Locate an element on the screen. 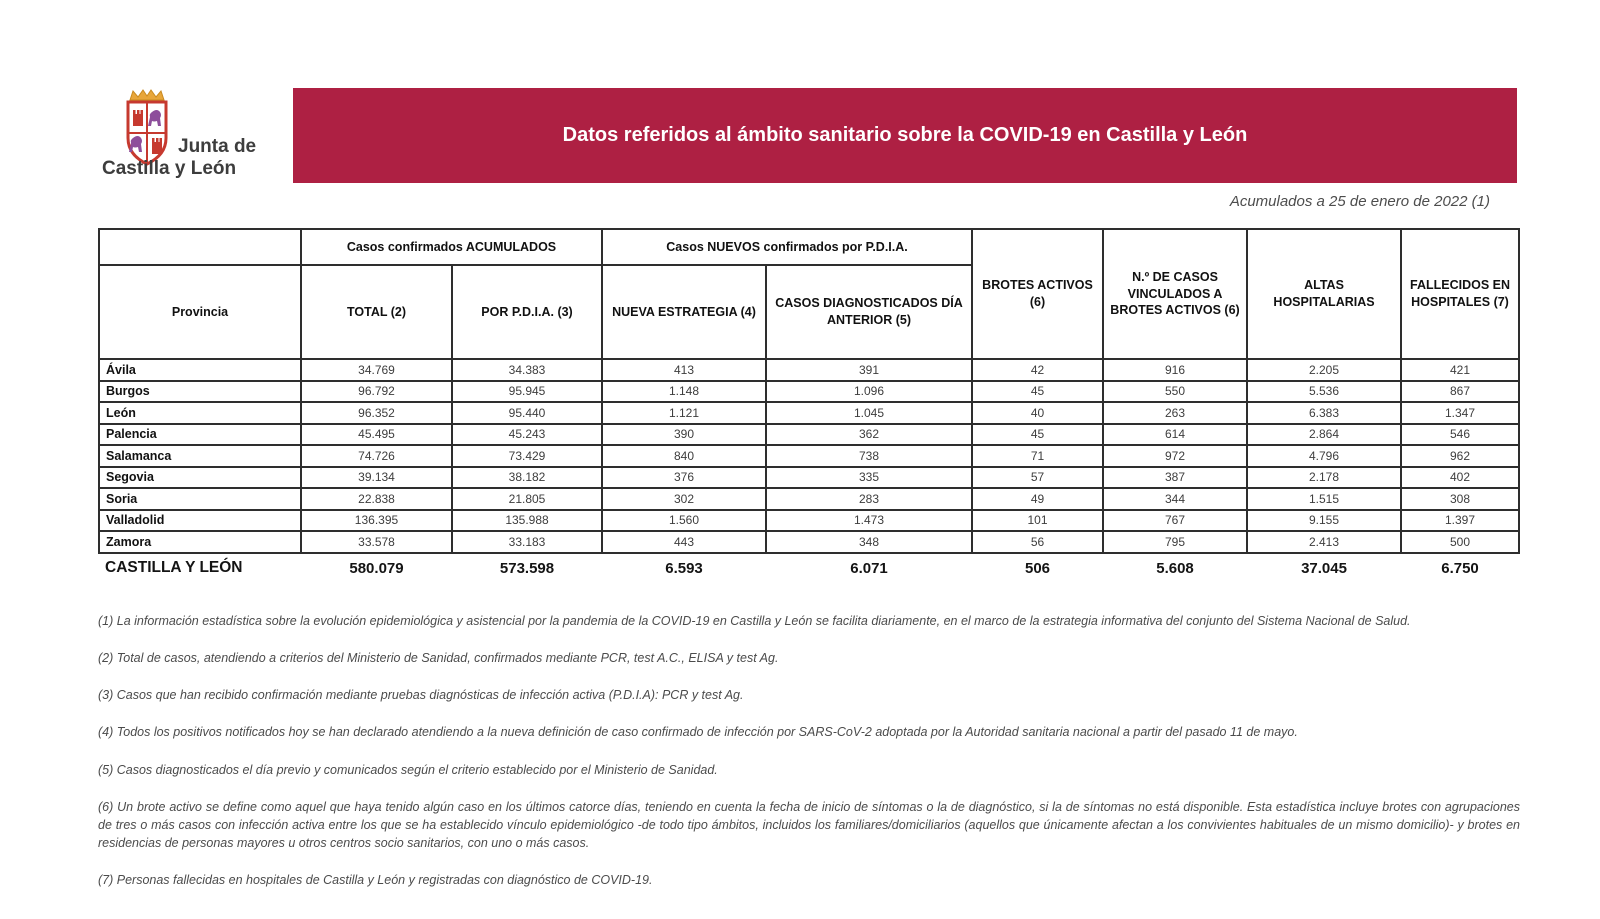  value-cell: 1.515 is located at coordinates (1324, 499).